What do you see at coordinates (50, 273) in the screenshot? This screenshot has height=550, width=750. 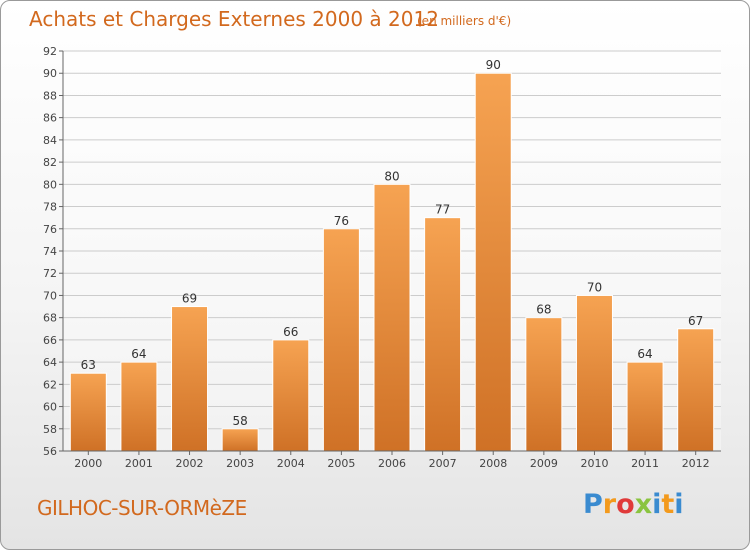 I see `y-tick-label: 72` at bounding box center [50, 273].